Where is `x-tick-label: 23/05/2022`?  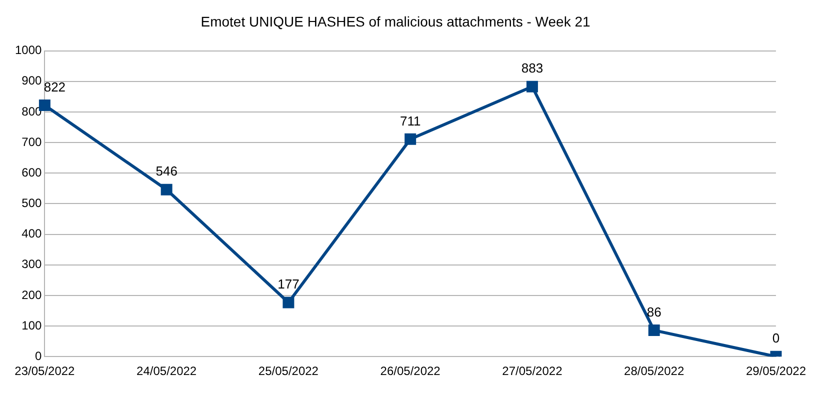 x-tick-label: 23/05/2022 is located at coordinates (45, 371).